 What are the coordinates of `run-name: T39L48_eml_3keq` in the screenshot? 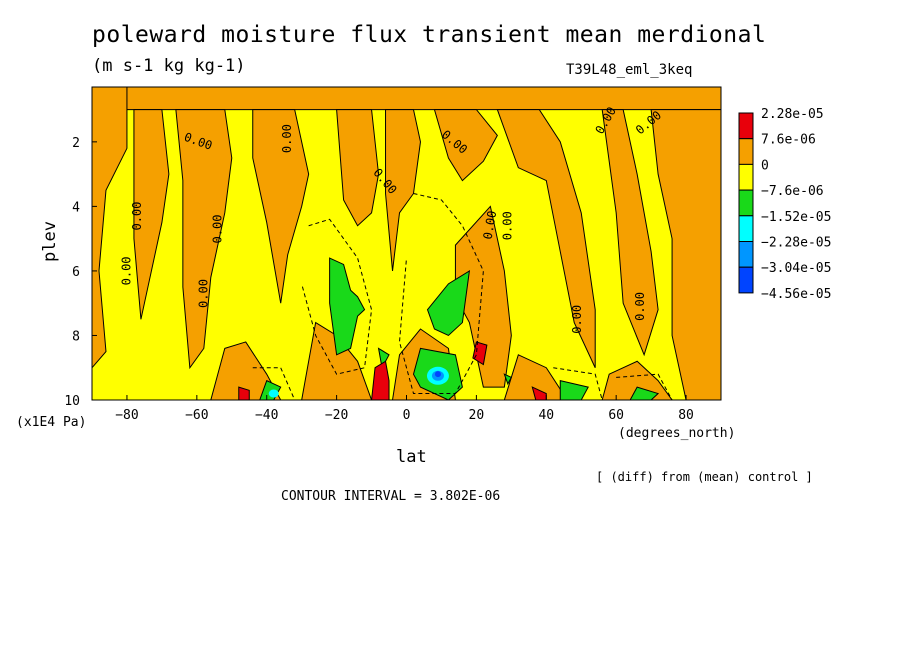 It's located at (629, 70).